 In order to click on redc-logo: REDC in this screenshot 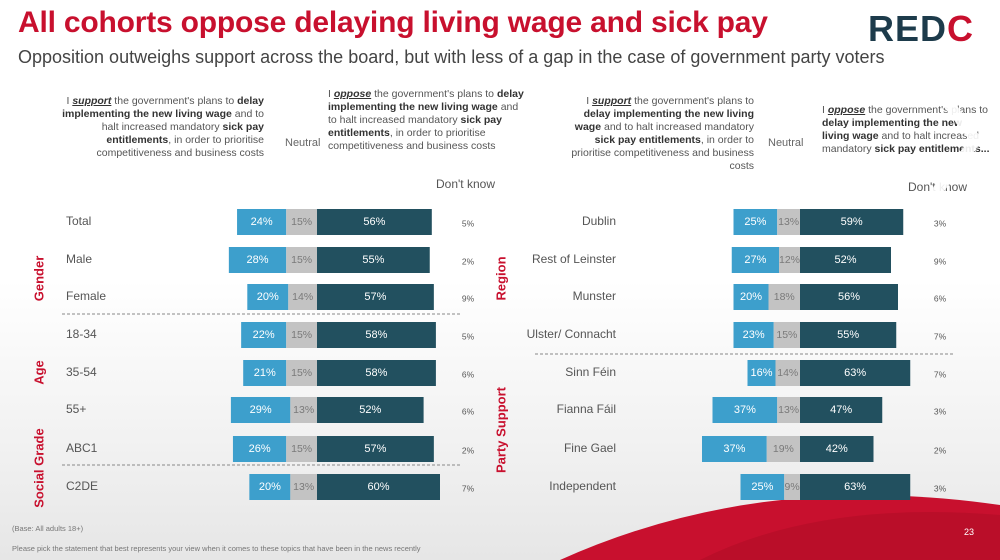, I will do `click(921, 29)`.